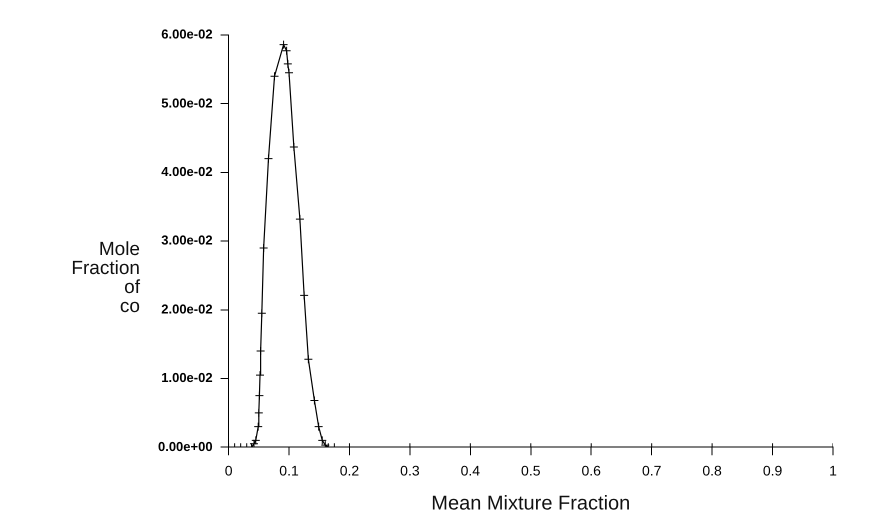 This screenshot has height=530, width=893. I want to click on x-tick-label: 0.5, so click(531, 470).